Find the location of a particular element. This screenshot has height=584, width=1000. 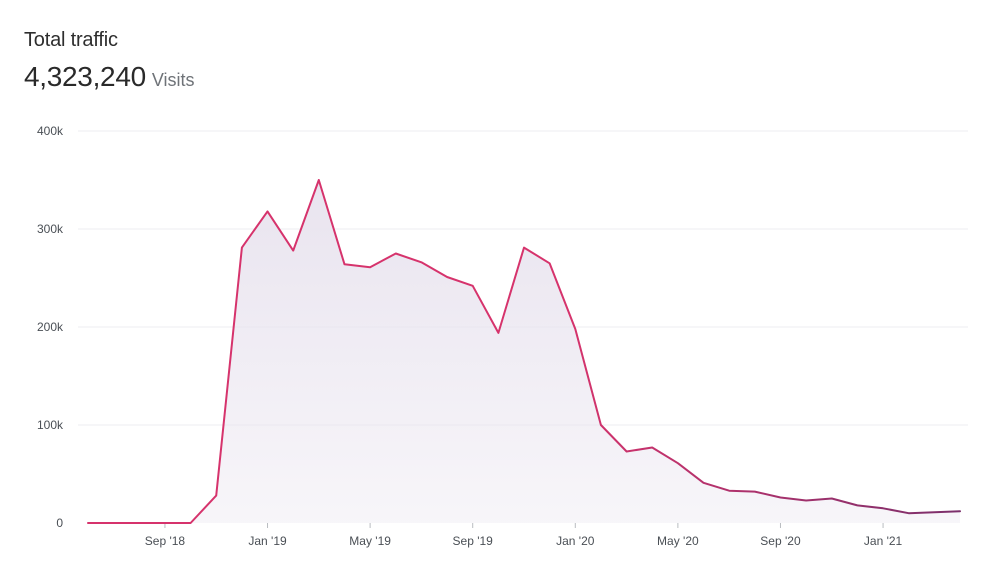

x-tick-label: Jan '20 is located at coordinates (575, 541).